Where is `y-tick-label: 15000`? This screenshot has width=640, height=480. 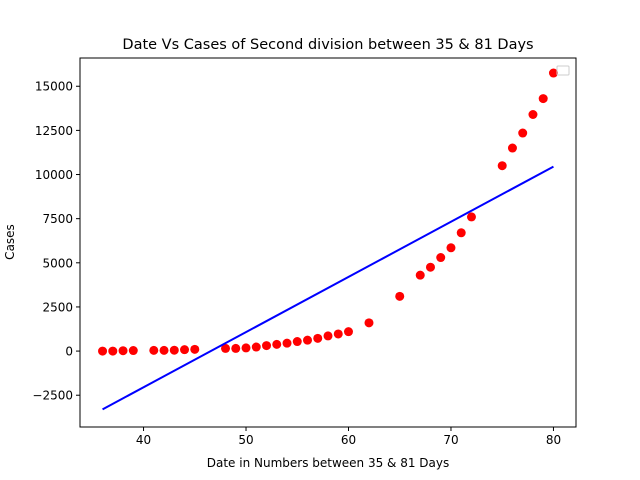 y-tick-label: 15000 is located at coordinates (54, 87).